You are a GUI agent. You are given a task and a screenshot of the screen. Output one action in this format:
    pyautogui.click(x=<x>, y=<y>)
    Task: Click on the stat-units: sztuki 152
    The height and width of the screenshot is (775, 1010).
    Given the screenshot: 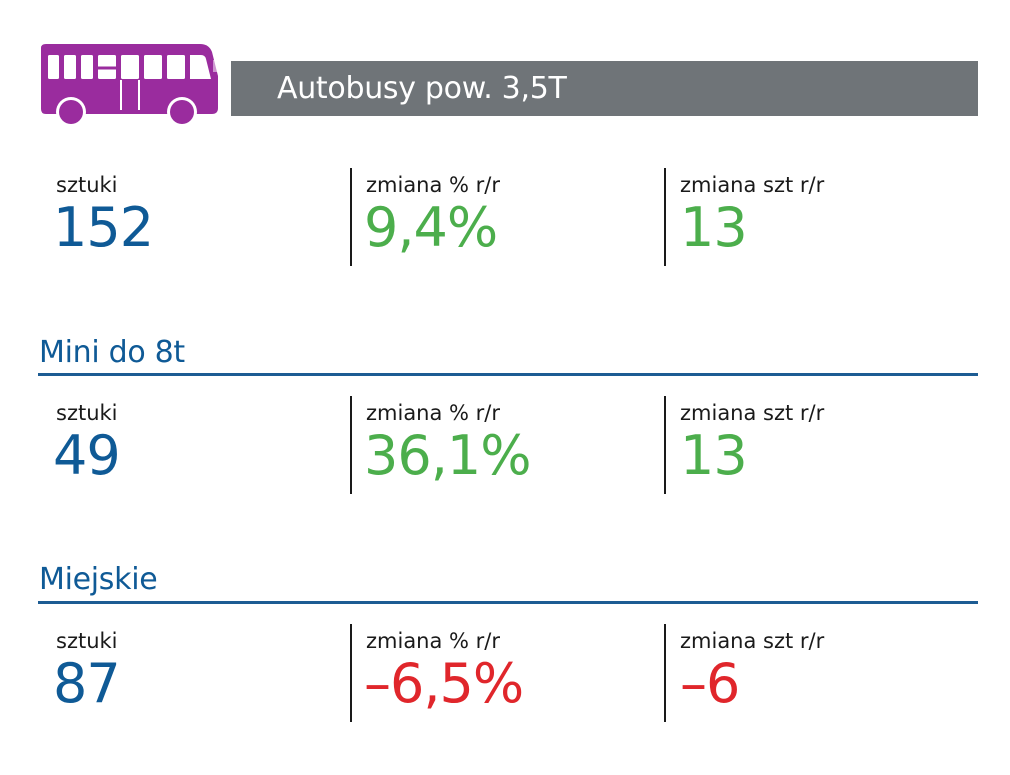 What is the action you would take?
    pyautogui.click(x=190, y=217)
    